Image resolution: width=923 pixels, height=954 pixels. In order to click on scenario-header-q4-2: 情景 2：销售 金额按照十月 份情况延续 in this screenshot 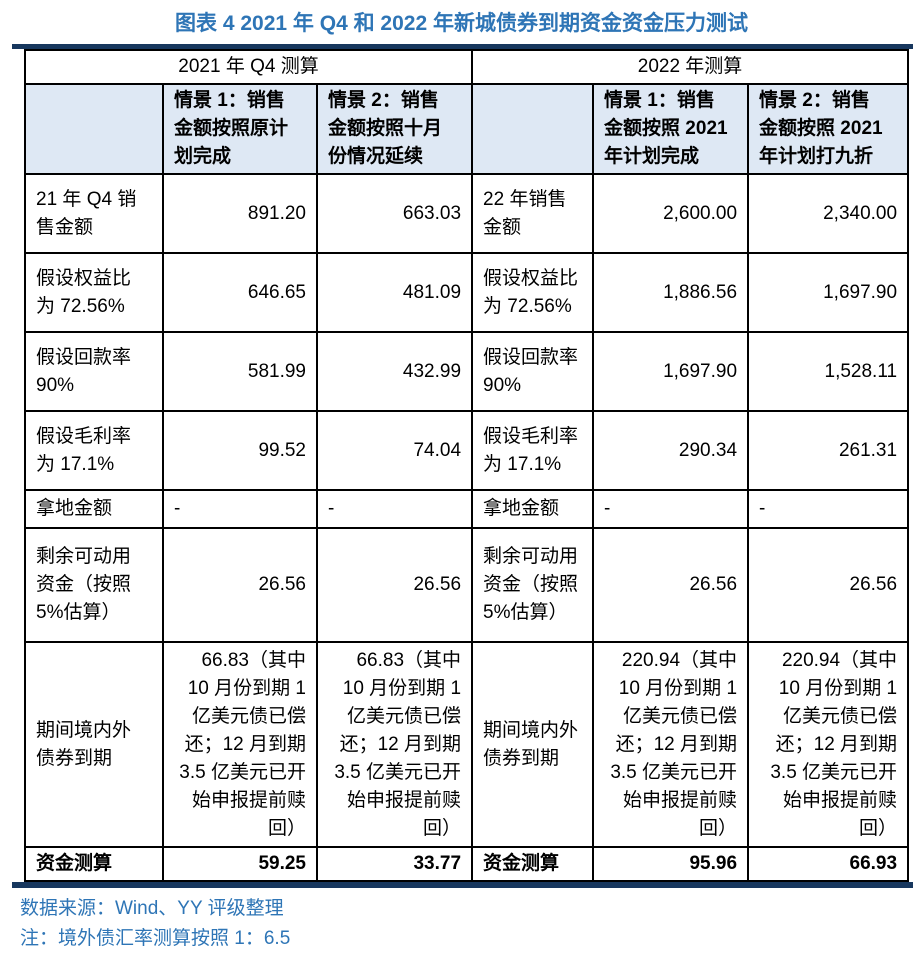, I will do `click(394, 129)`.